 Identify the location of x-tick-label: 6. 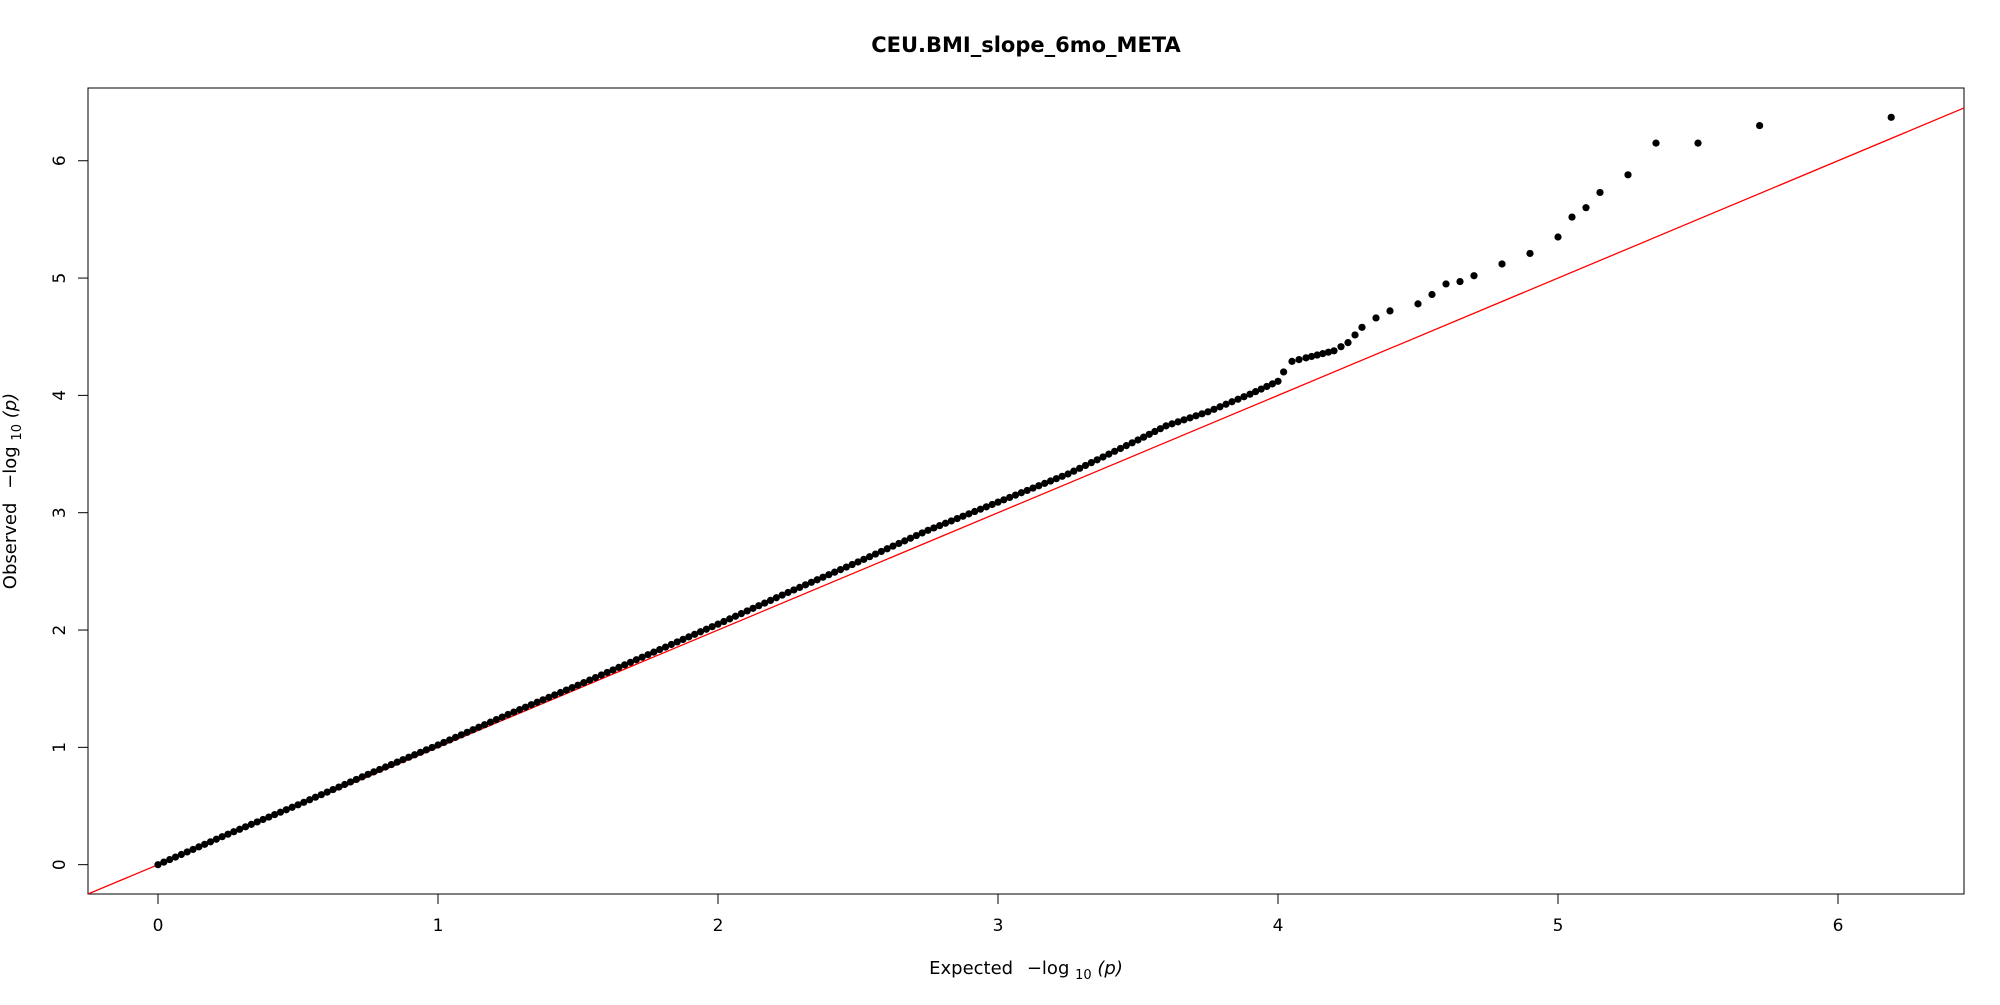
(1838, 926).